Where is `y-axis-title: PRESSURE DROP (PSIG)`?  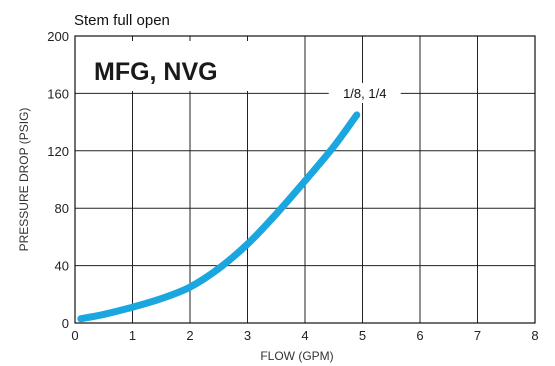 y-axis-title: PRESSURE DROP (PSIG) is located at coordinates (24, 180).